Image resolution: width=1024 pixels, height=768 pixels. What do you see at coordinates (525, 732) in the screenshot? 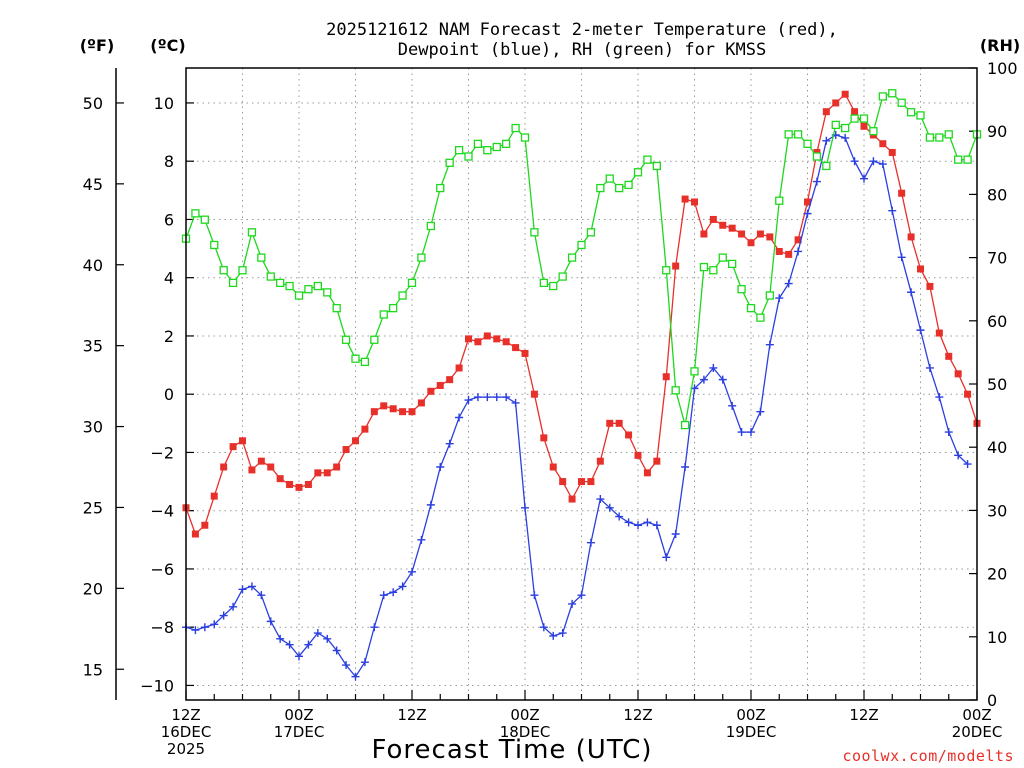
I see `time-tick-label: 18DEC` at bounding box center [525, 732].